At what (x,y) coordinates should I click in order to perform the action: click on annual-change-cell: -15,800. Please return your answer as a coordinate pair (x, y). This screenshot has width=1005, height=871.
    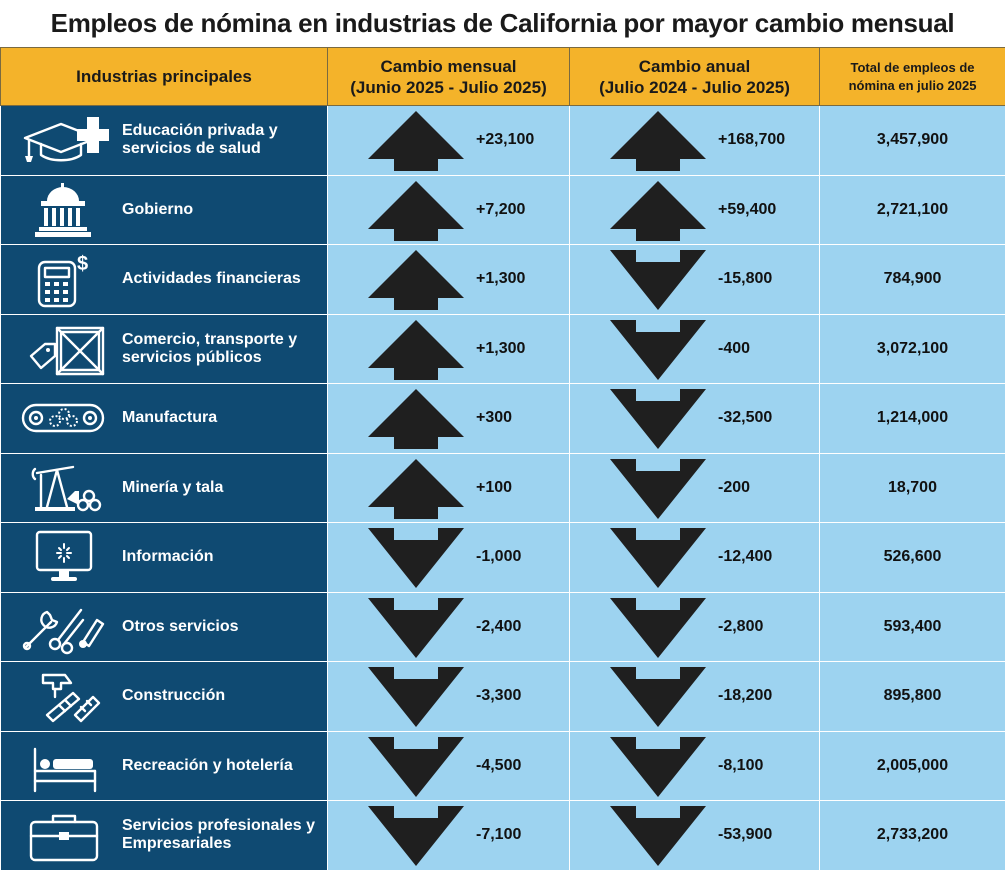
    Looking at the image, I should click on (695, 280).